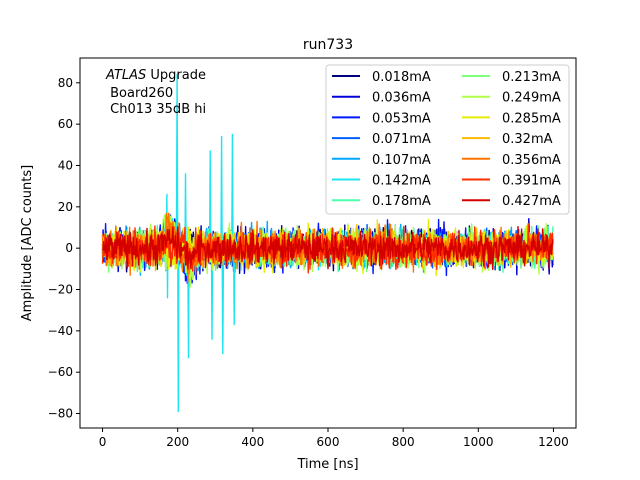 The height and width of the screenshot is (480, 640). What do you see at coordinates (531, 160) in the screenshot?
I see `legend-label: 0.356mA` at bounding box center [531, 160].